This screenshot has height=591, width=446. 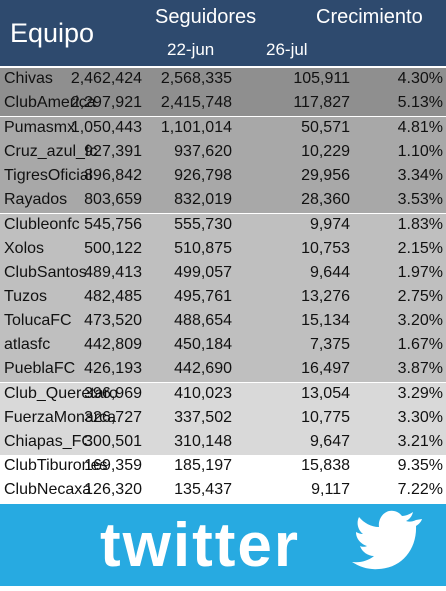 What do you see at coordinates (420, 465) in the screenshot?
I see `growth-percent: 9.35%` at bounding box center [420, 465].